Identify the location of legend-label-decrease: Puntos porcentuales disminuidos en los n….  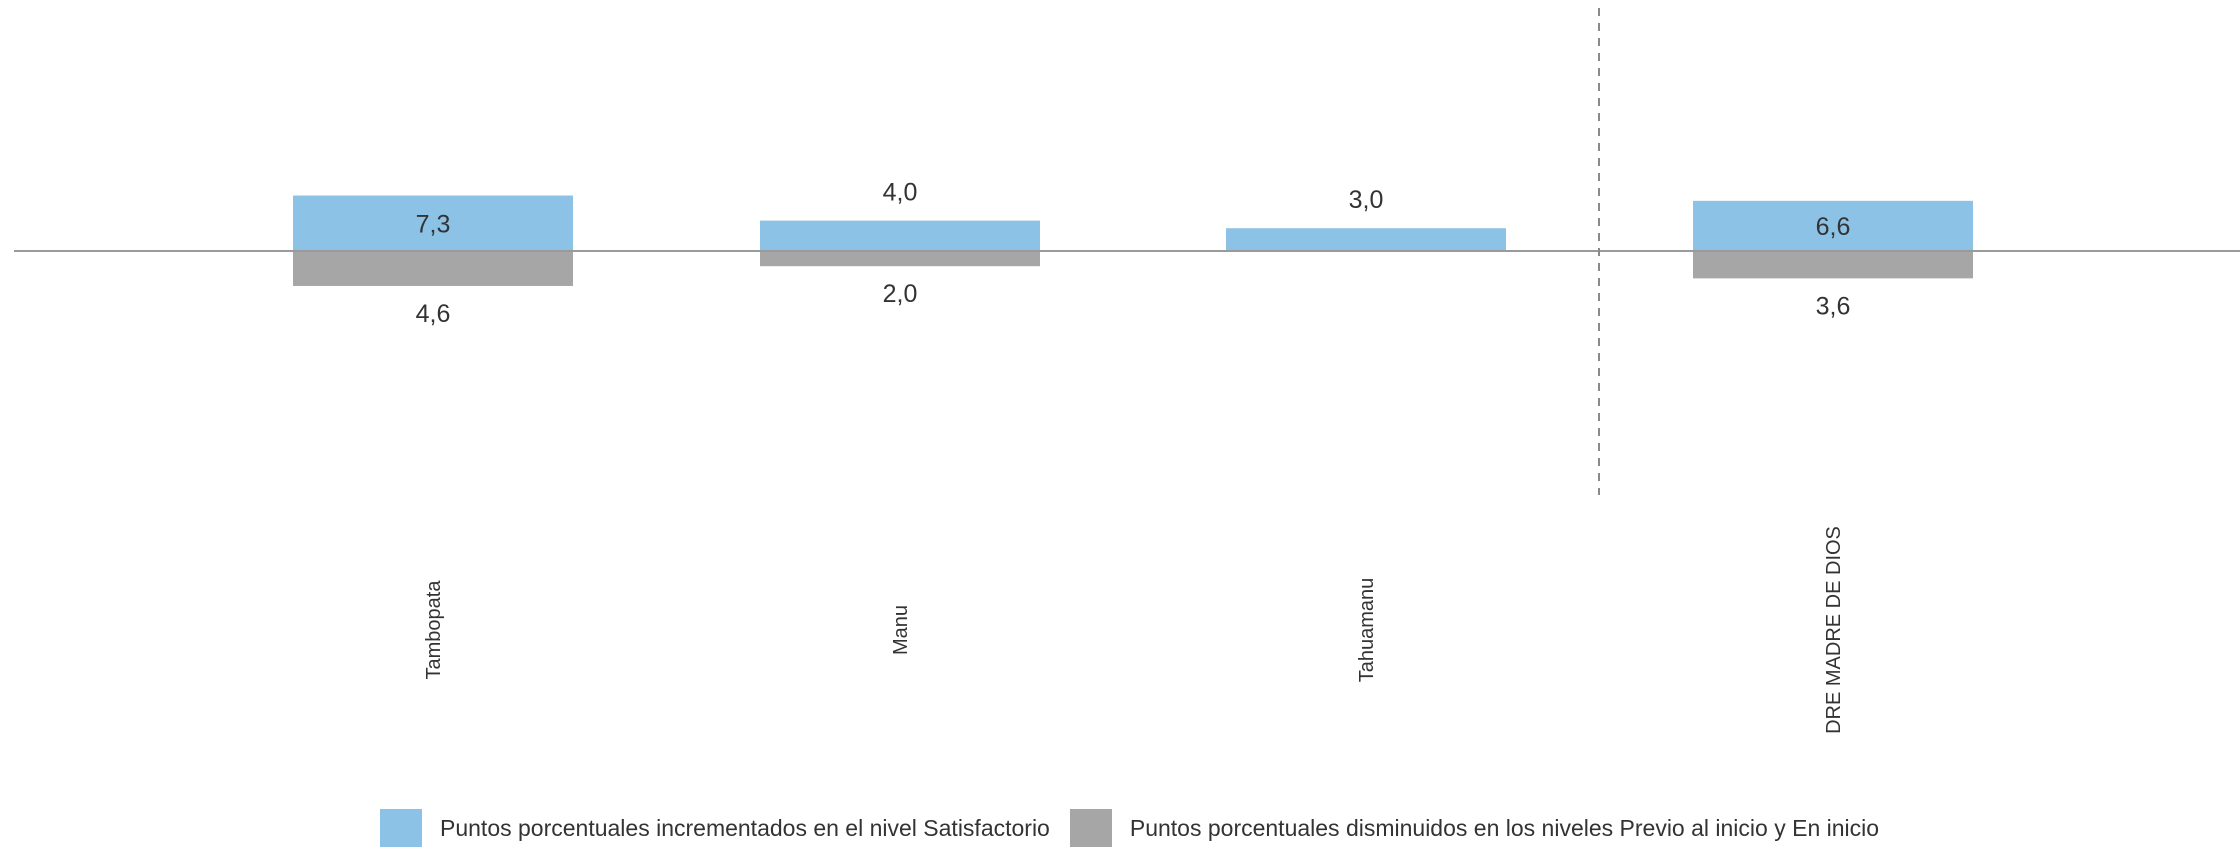
(1504, 827).